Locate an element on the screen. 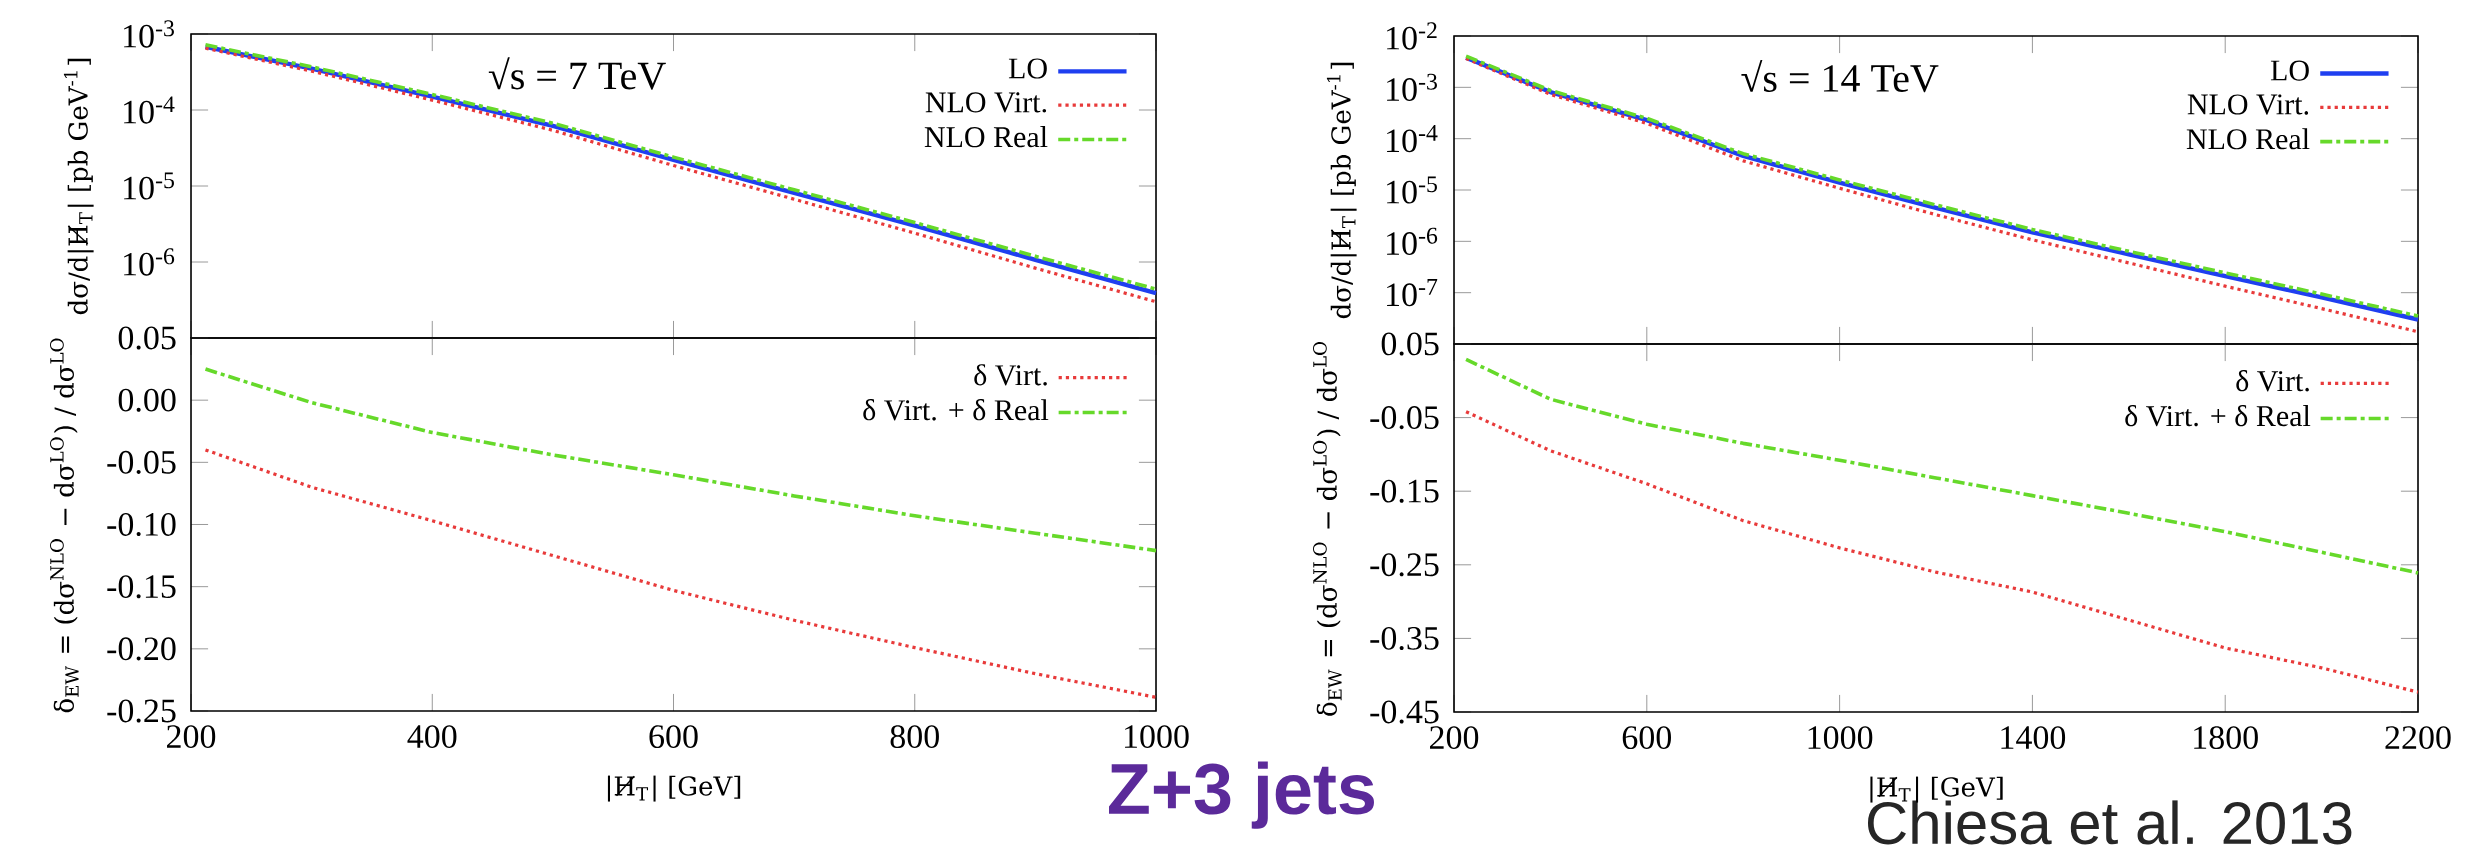 The image size is (2483, 860). line-series is located at coordinates (1942, 466).